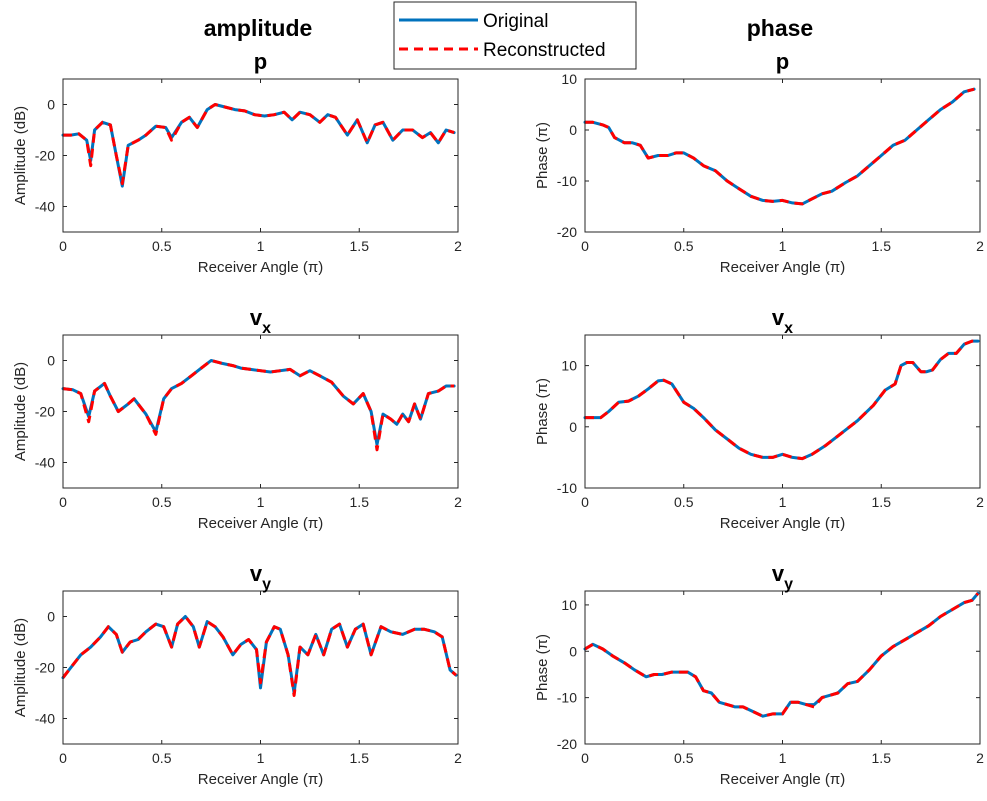 The width and height of the screenshot is (987, 801). Describe the element at coordinates (788, 328) in the screenshot. I see `panel-title-subscript: x` at that location.